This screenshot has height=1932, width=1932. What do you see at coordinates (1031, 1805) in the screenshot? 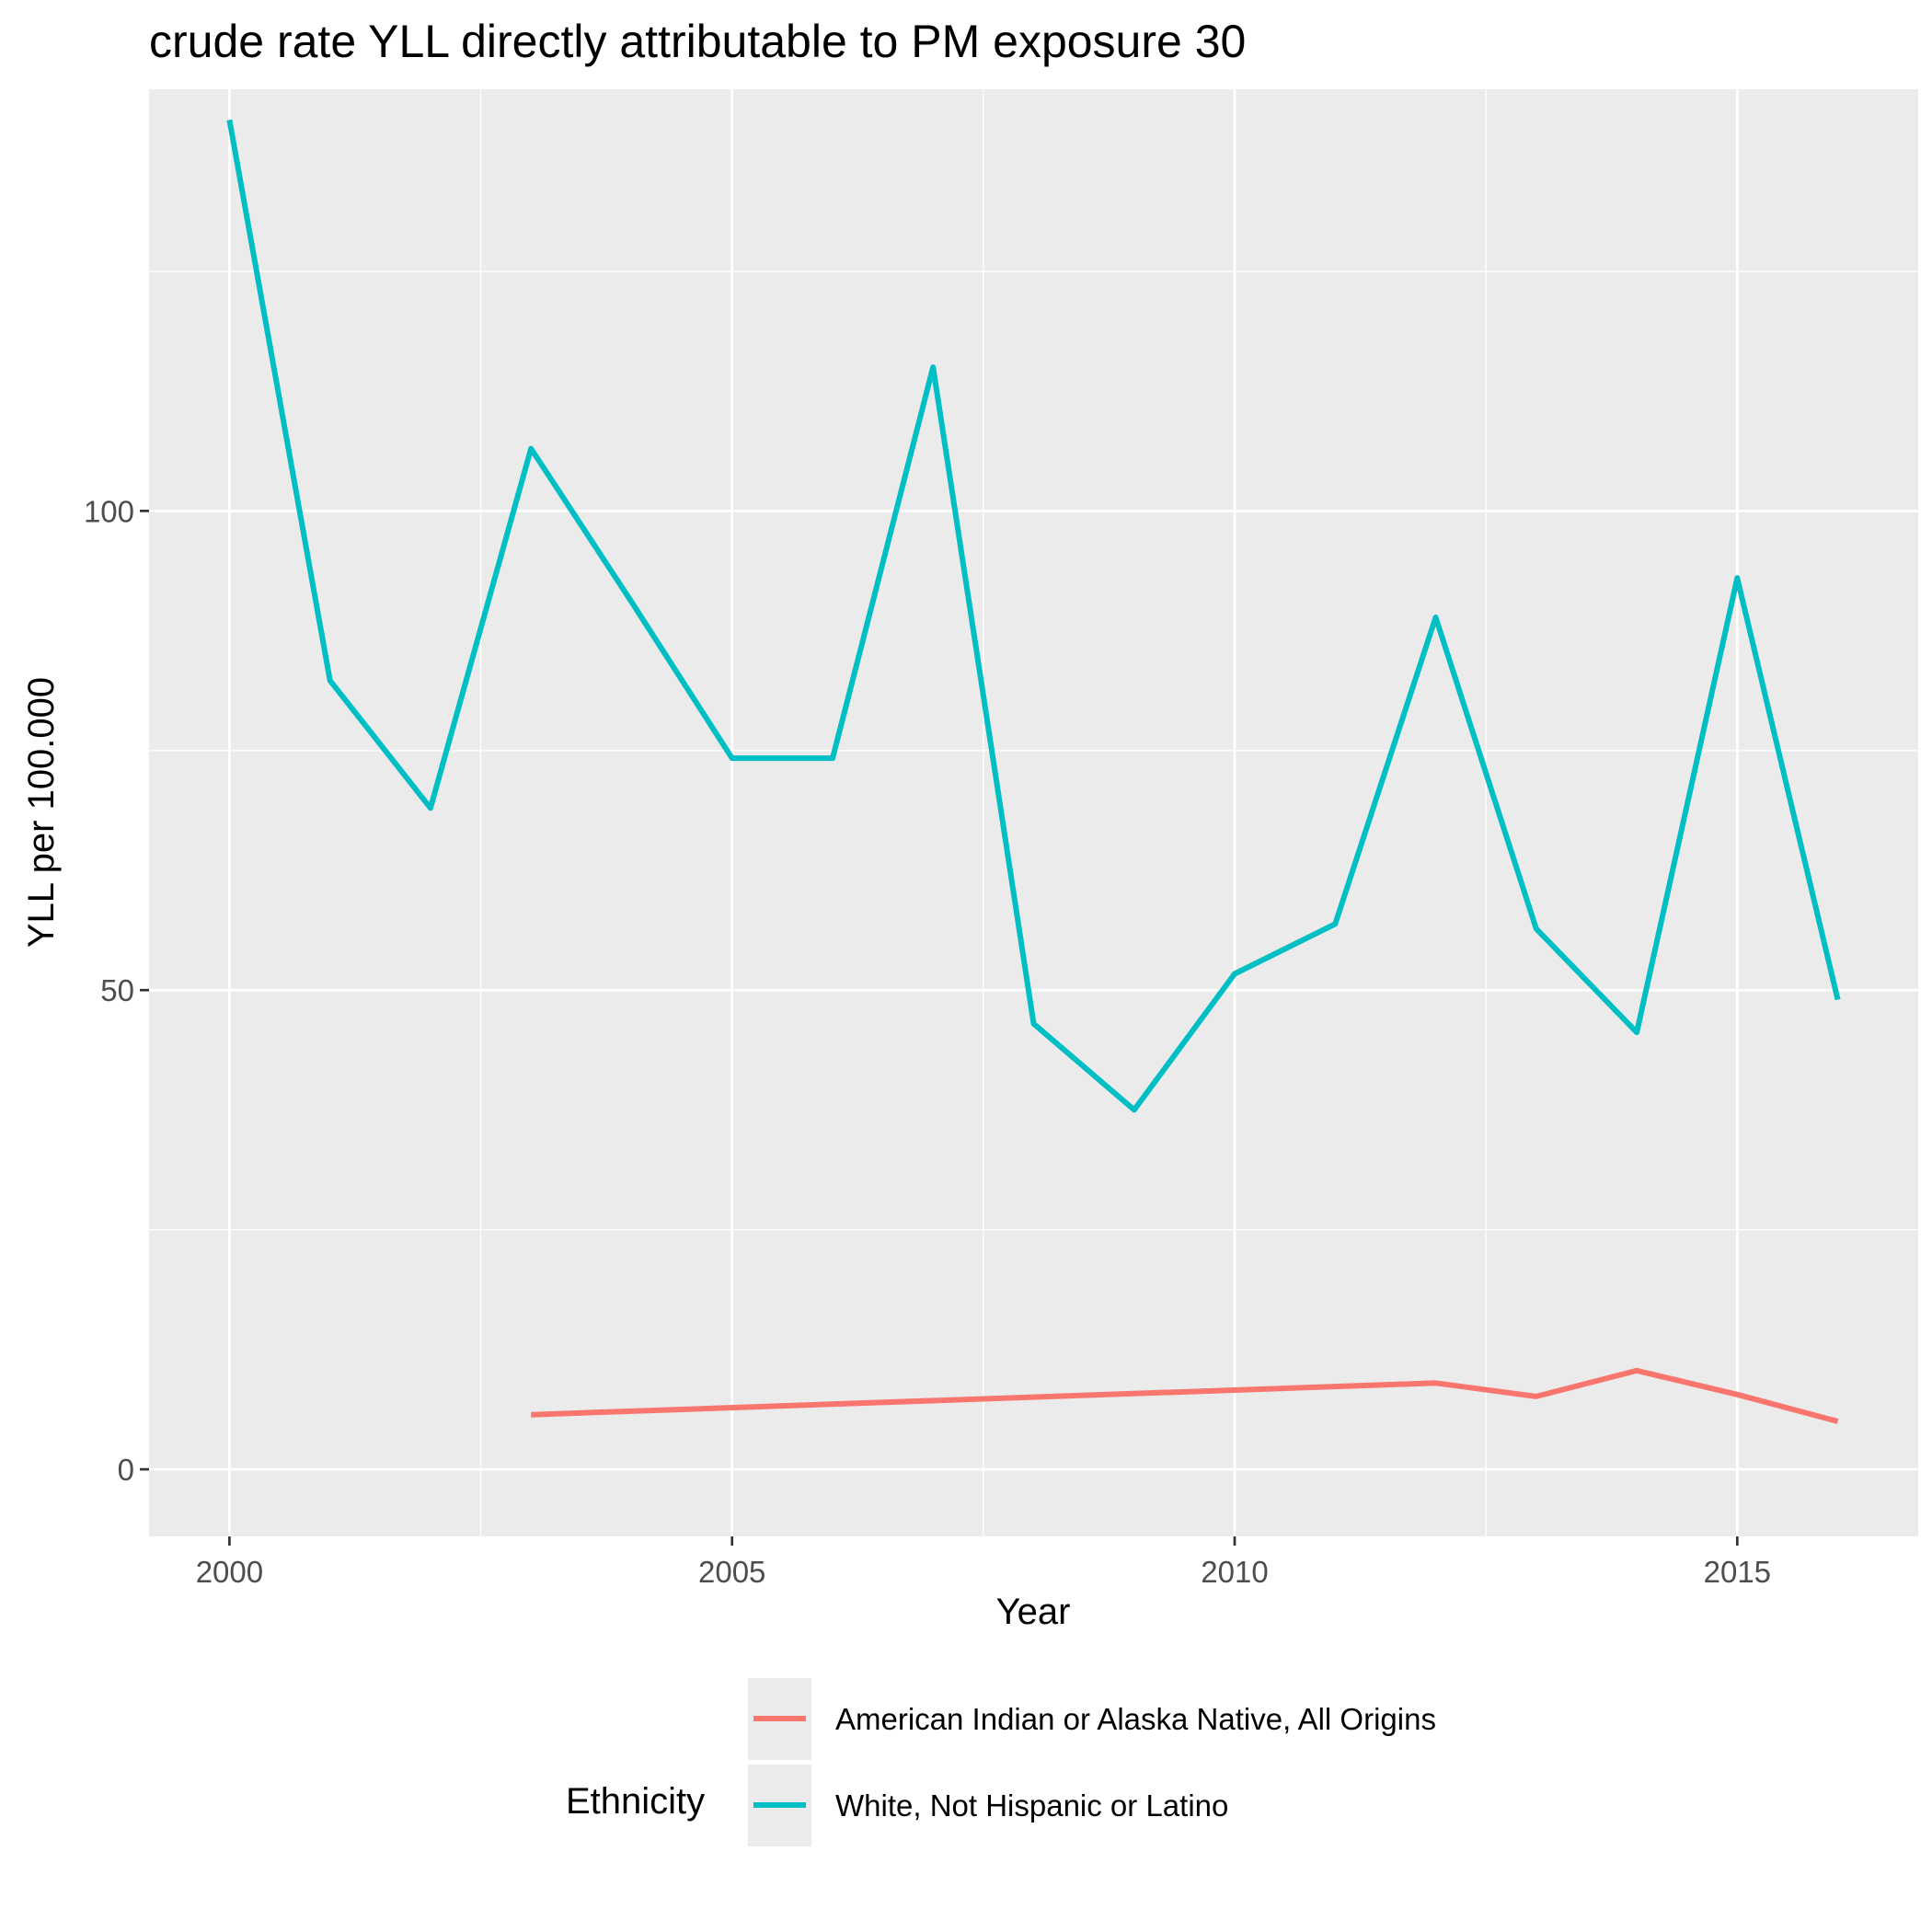
I see `legend-label: White, Not Hispanic or Latino` at bounding box center [1031, 1805].